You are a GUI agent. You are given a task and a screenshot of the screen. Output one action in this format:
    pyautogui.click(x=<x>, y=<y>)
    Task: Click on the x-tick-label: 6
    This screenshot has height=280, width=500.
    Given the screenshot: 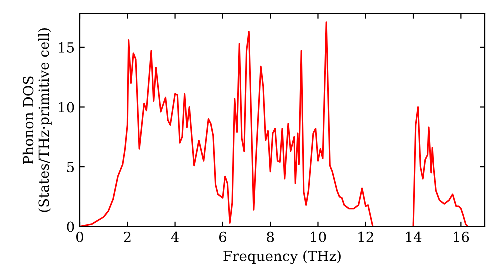 What is the action you would take?
    pyautogui.click(x=222, y=237)
    